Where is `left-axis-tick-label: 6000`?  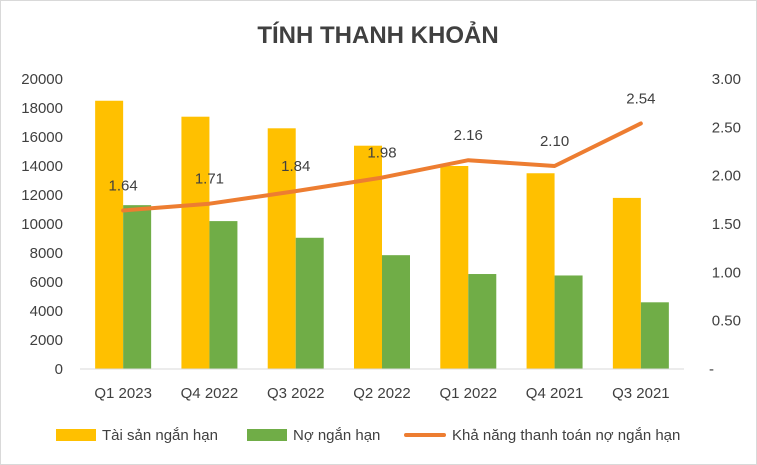
left-axis-tick-label: 6000 is located at coordinates (46, 282).